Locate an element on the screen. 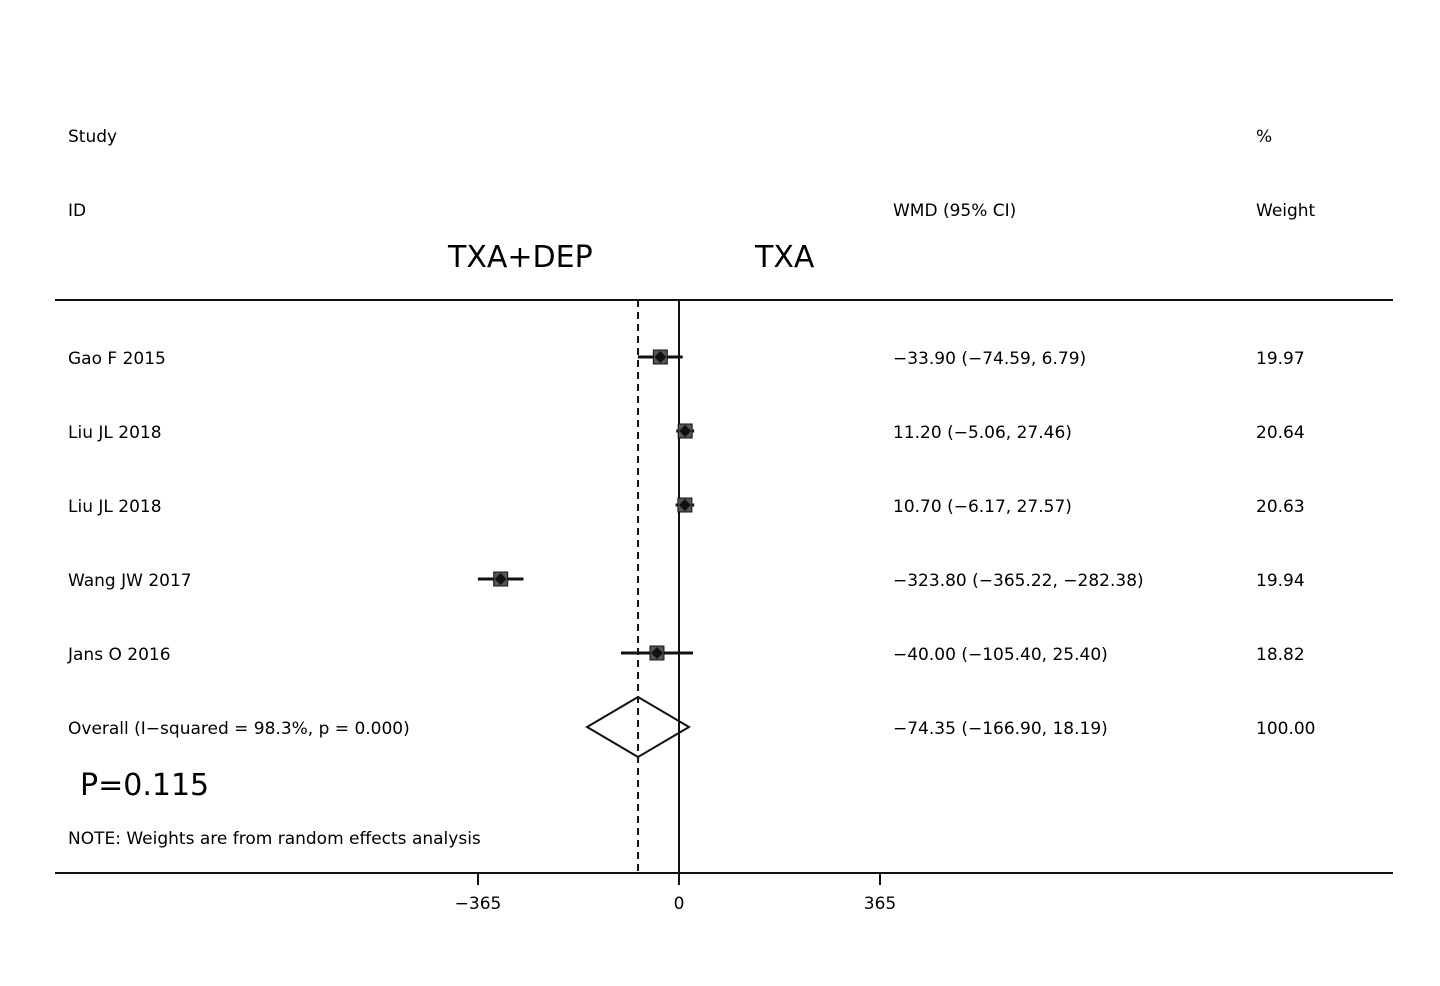 This screenshot has height=986, width=1440. study-weight: 19.97 is located at coordinates (1280, 359).